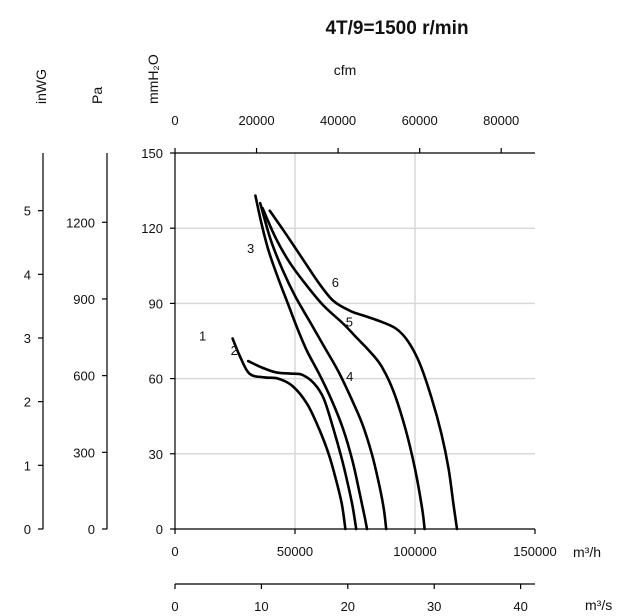 Image resolution: width=631 pixels, height=616 pixels. Describe the element at coordinates (250, 248) in the screenshot. I see `curve-label-3: 3` at that location.